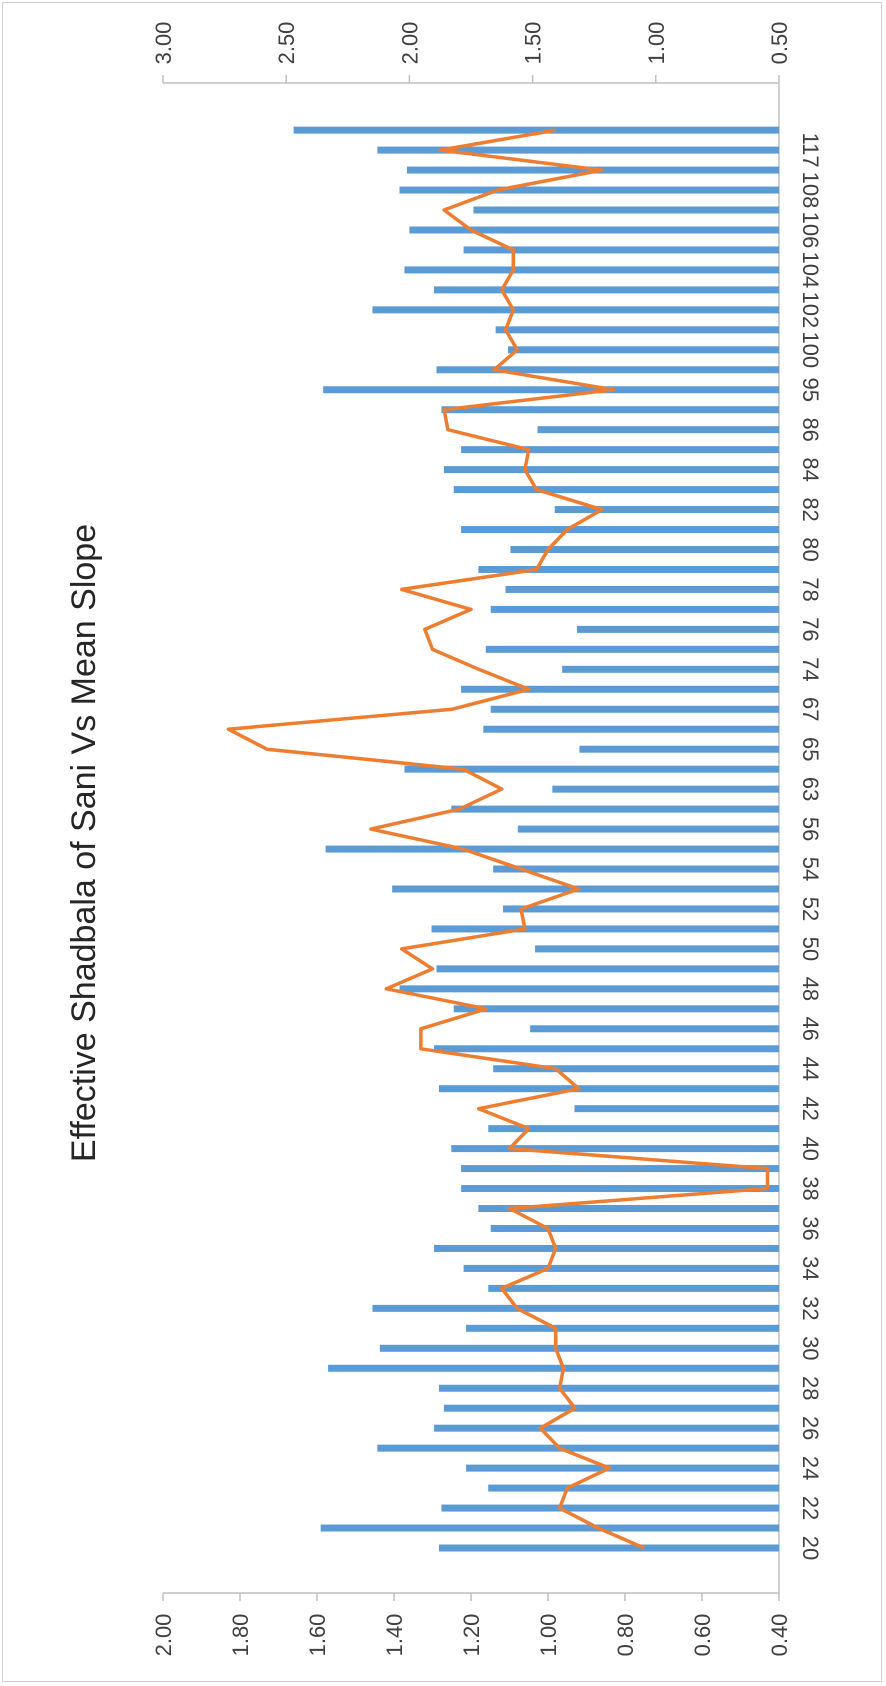 This screenshot has width=886, height=1686. Describe the element at coordinates (810, 1029) in the screenshot. I see `category-label: 46` at that location.